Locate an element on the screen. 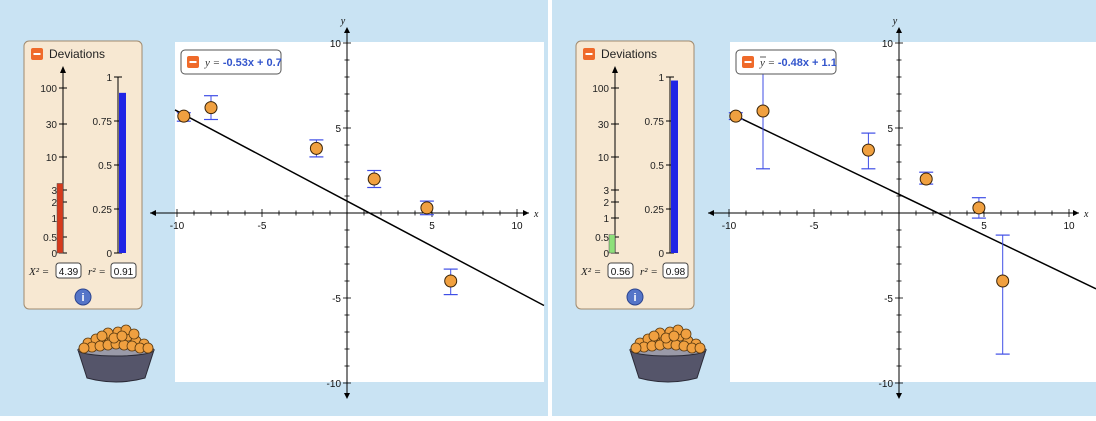 This screenshot has width=1096, height=421. equation-text: y = -0.53x + 0.7 is located at coordinates (243, 63).